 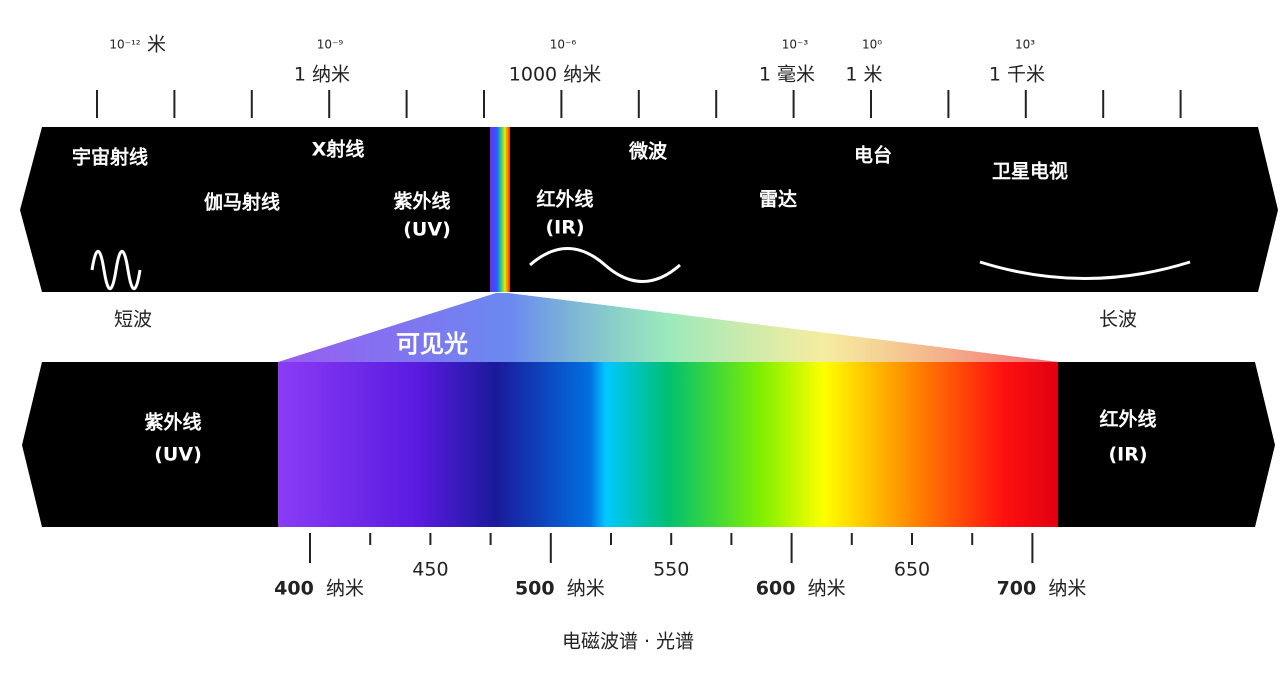 What do you see at coordinates (322, 75) in the screenshot?
I see `scale-unit: 1 纳米` at bounding box center [322, 75].